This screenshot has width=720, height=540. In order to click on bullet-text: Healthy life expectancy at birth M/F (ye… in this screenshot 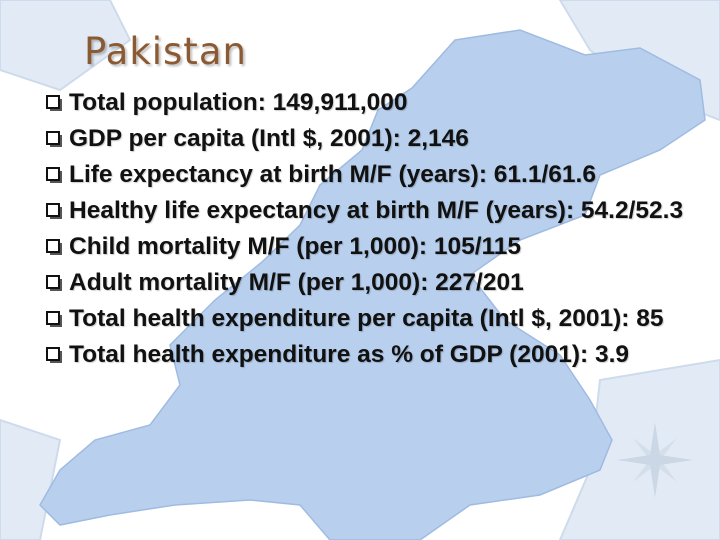, I will do `click(376, 210)`.